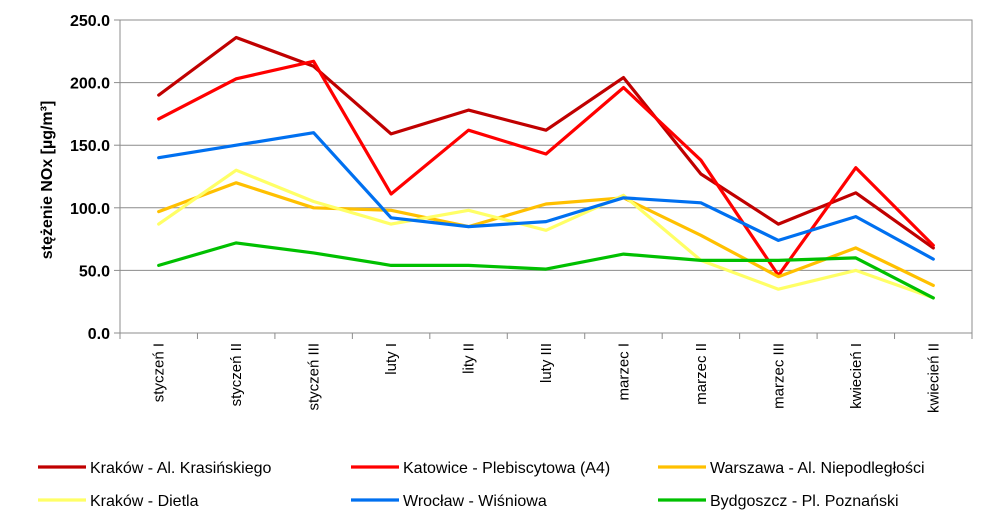  Describe the element at coordinates (94, 271) in the screenshot. I see `y-tick-label: 50.0` at that location.